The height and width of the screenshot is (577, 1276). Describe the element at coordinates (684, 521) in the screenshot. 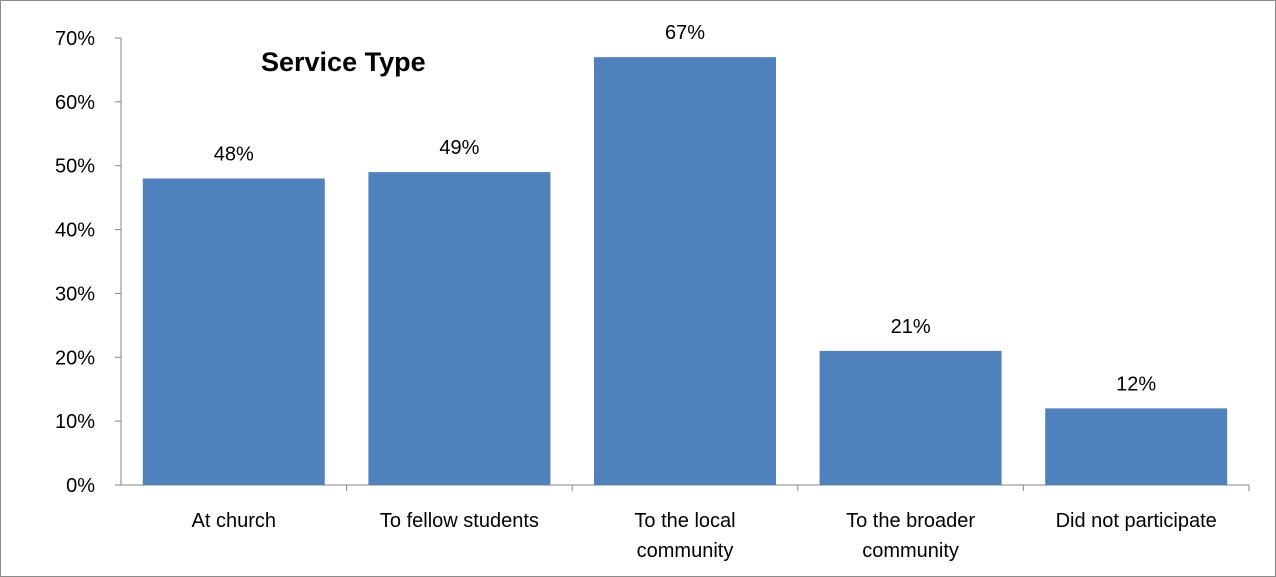

I see `x-tick-label: To the local` at that location.